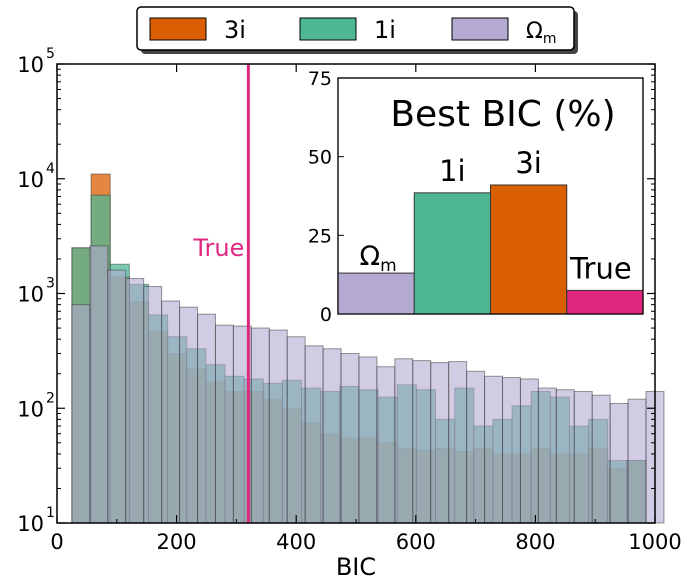  Describe the element at coordinates (452, 171) in the screenshot. I see `inset-category-label: 1i` at that location.